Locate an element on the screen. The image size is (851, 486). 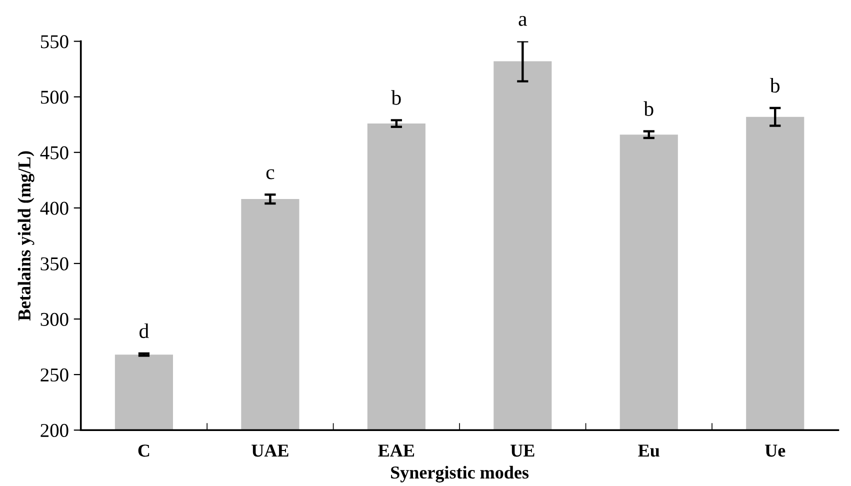
x-tick-label: Eu is located at coordinates (649, 450).